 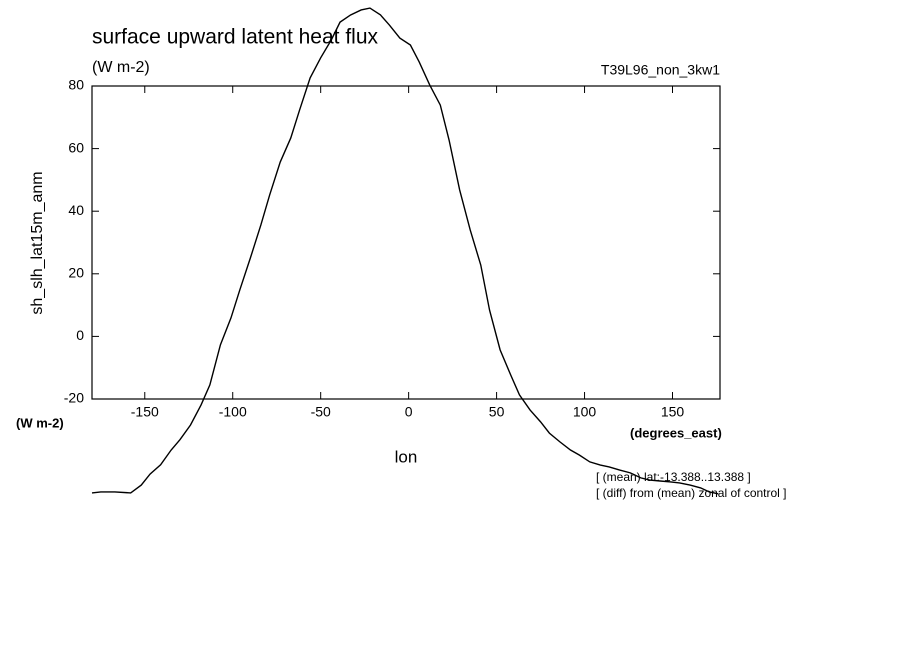 What do you see at coordinates (76, 210) in the screenshot?
I see `y-tick-label: 40` at bounding box center [76, 210].